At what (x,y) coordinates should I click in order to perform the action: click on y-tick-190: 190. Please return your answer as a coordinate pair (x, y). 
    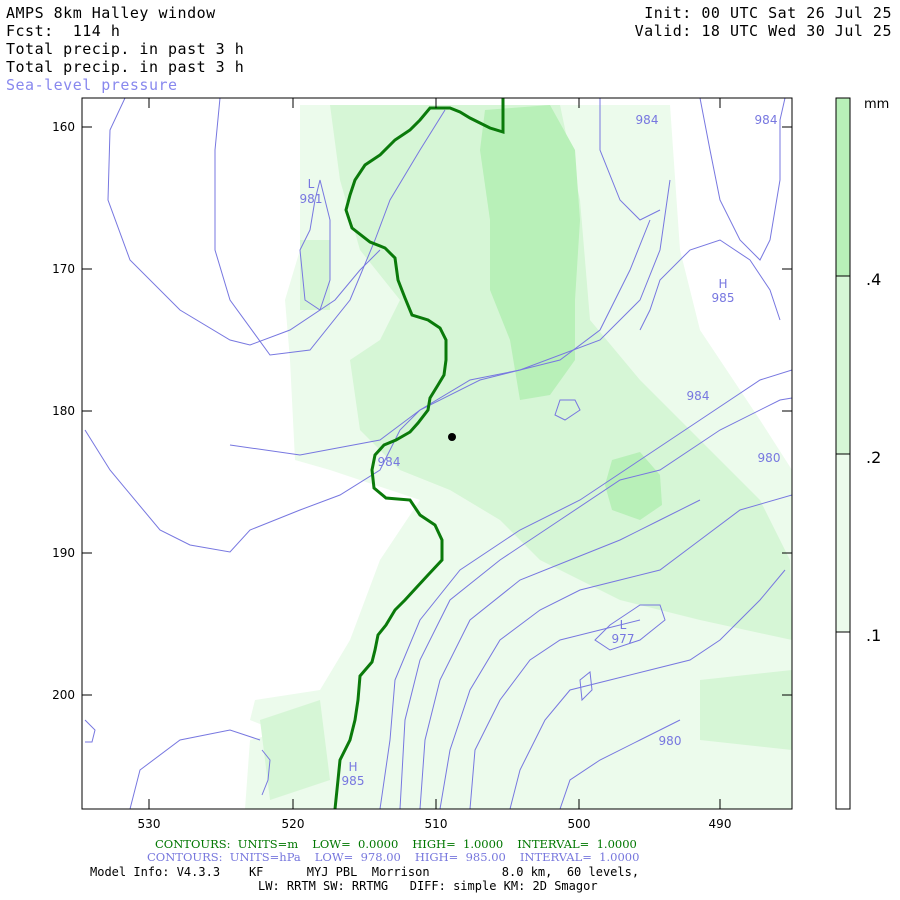
    Looking at the image, I should click on (63, 553).